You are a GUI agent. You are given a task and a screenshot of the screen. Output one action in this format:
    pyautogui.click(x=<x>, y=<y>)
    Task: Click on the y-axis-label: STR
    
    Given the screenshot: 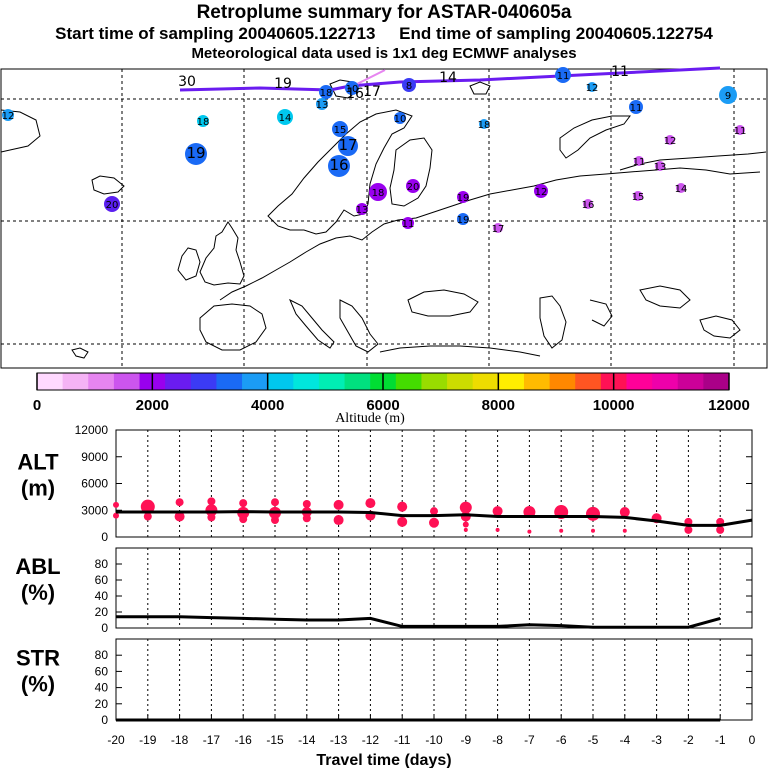 What is the action you would take?
    pyautogui.click(x=38, y=658)
    